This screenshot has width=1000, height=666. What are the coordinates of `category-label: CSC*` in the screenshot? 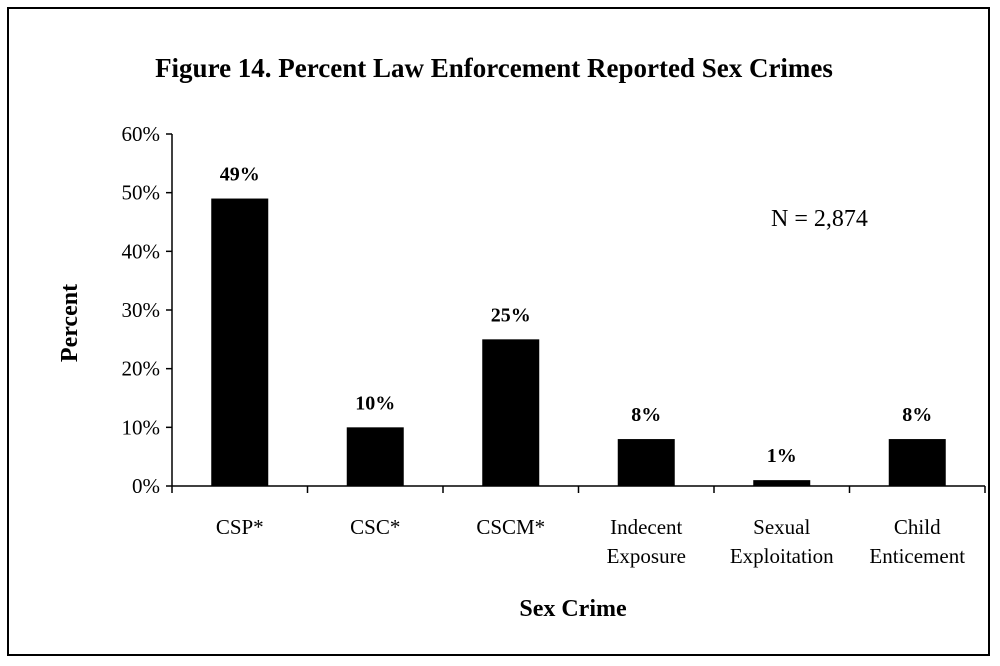 It's located at (375, 527).